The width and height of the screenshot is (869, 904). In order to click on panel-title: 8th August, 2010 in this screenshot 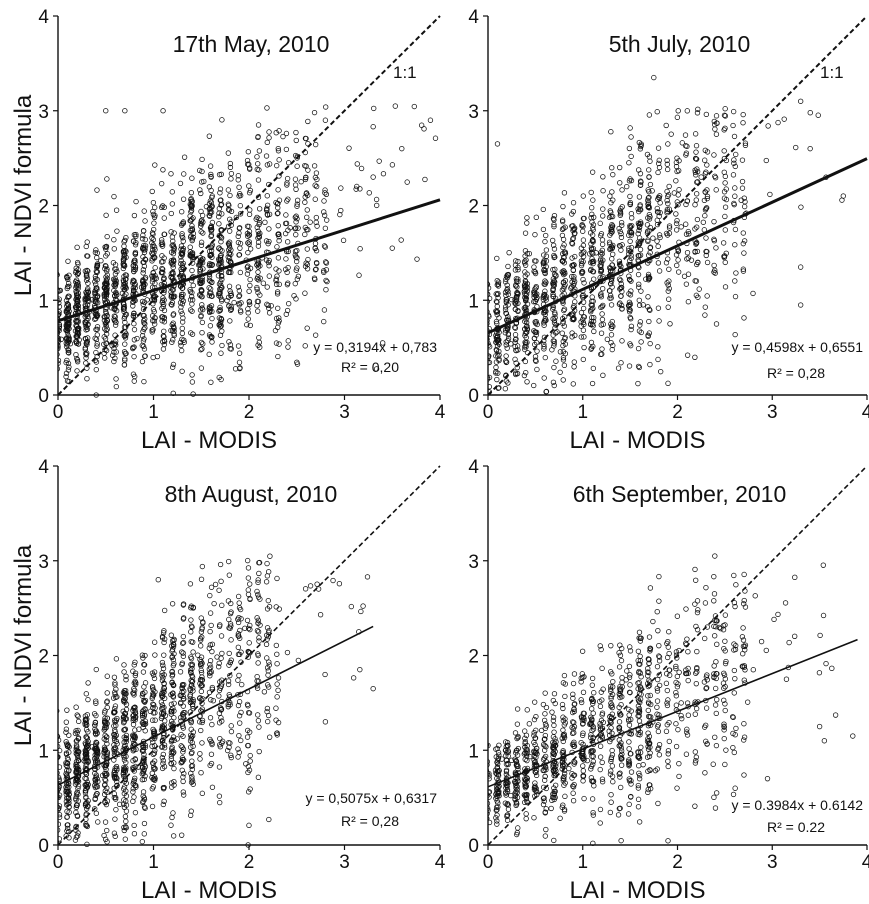, I will do `click(251, 494)`.